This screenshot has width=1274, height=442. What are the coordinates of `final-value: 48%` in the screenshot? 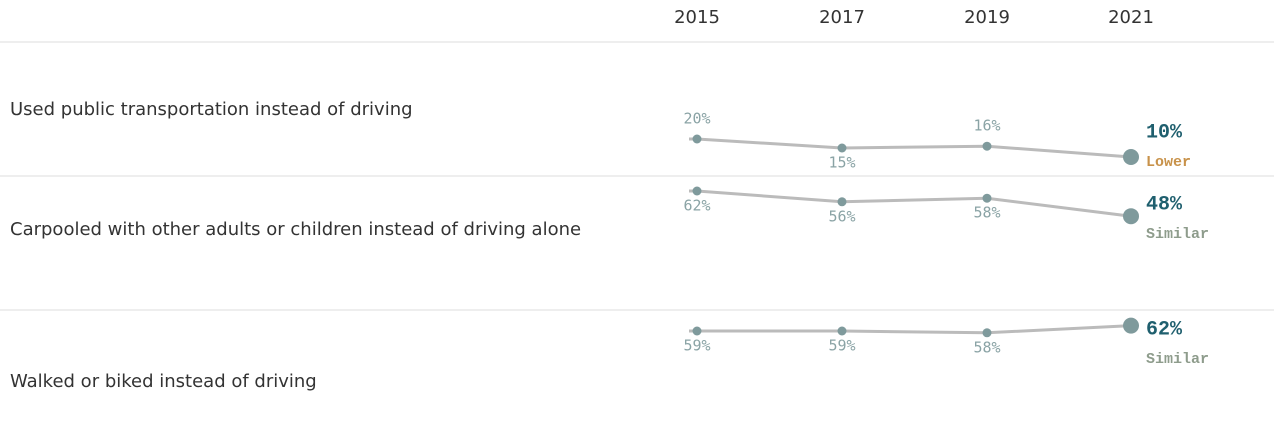 It's located at (1164, 204).